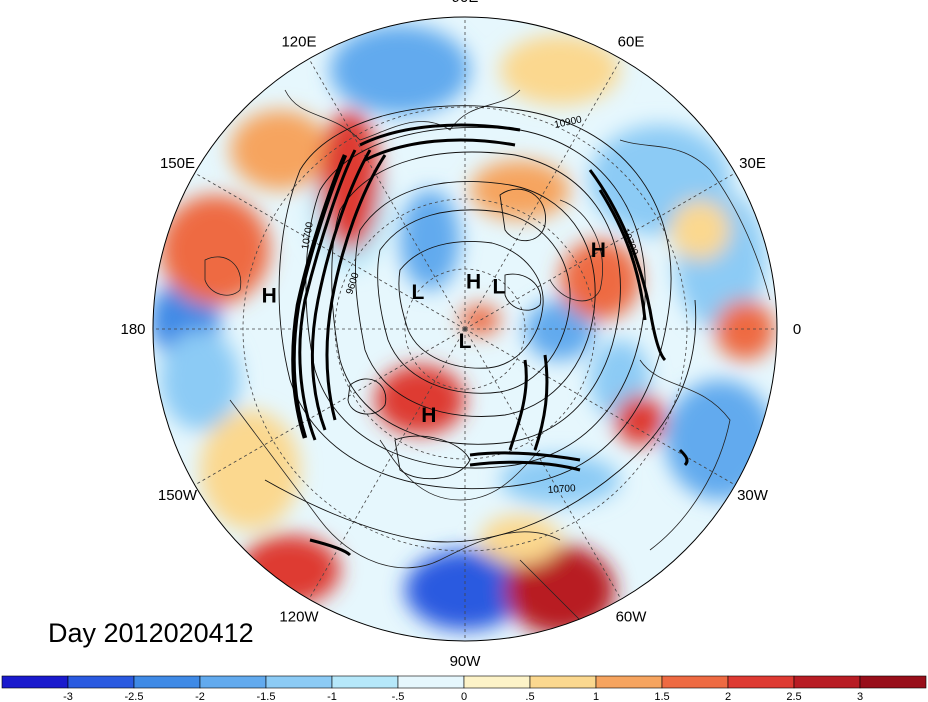  What do you see at coordinates (661, 696) in the screenshot?
I see `colorbar-tick-label: 1.5` at bounding box center [661, 696].